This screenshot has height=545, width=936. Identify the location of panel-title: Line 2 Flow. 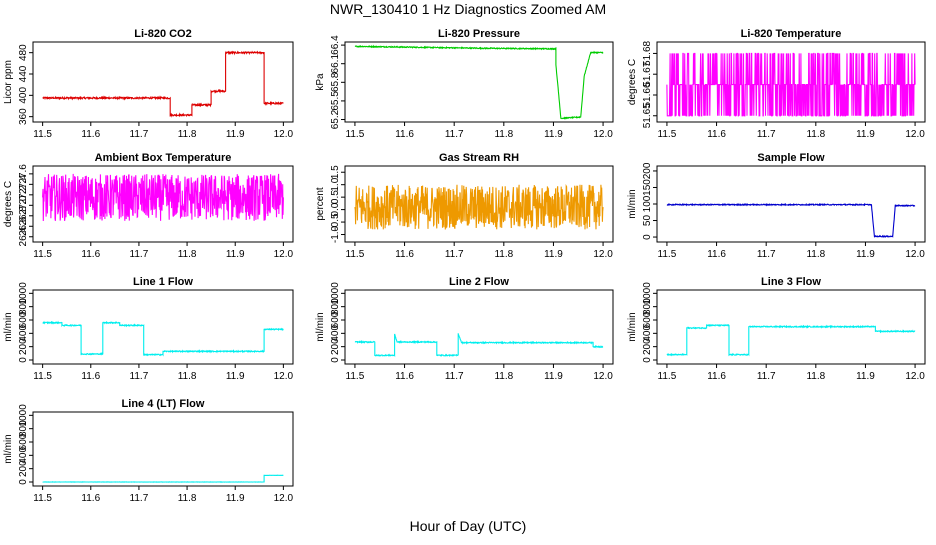
(479, 282).